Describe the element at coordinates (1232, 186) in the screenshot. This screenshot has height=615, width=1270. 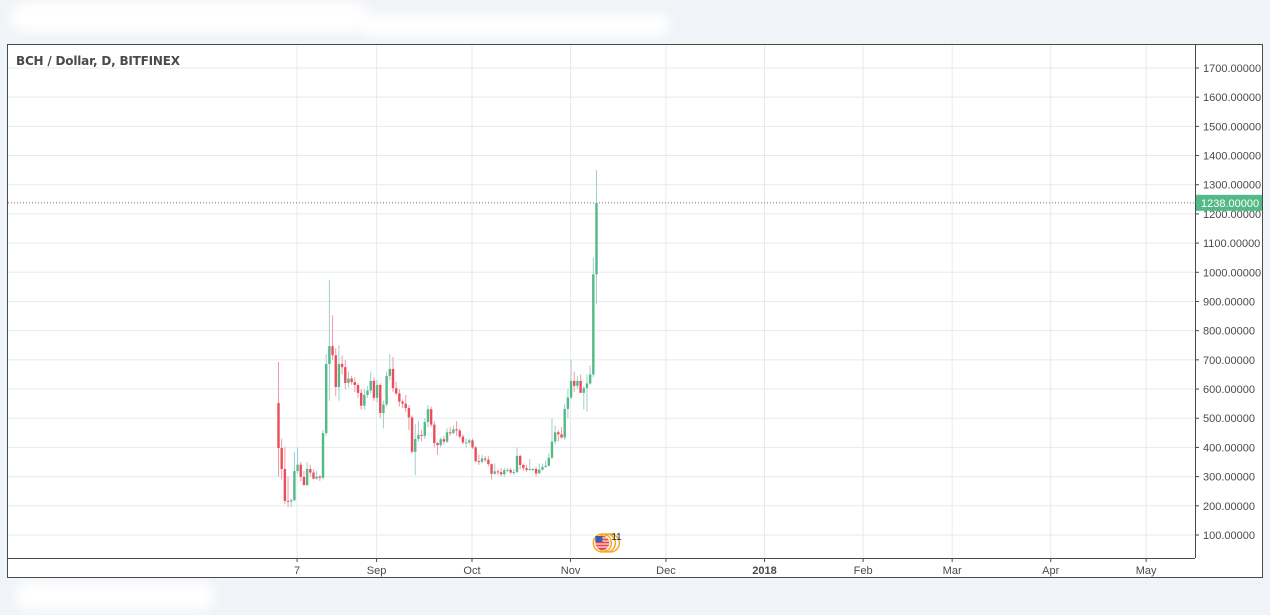
I see `price-axis-label: 1300.00000` at that location.